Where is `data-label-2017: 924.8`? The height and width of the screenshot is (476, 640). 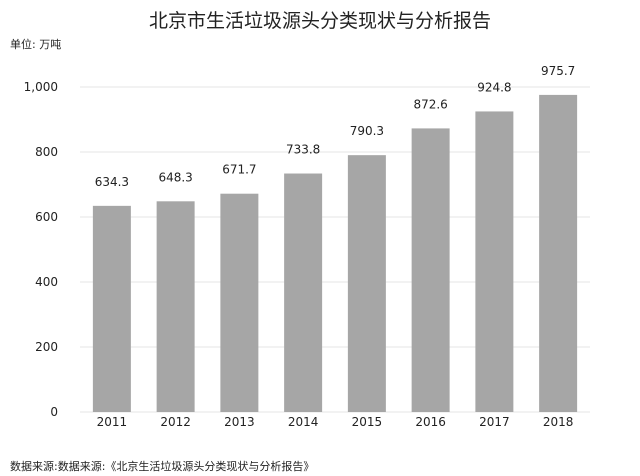 data-label-2017: 924.8 is located at coordinates (494, 87).